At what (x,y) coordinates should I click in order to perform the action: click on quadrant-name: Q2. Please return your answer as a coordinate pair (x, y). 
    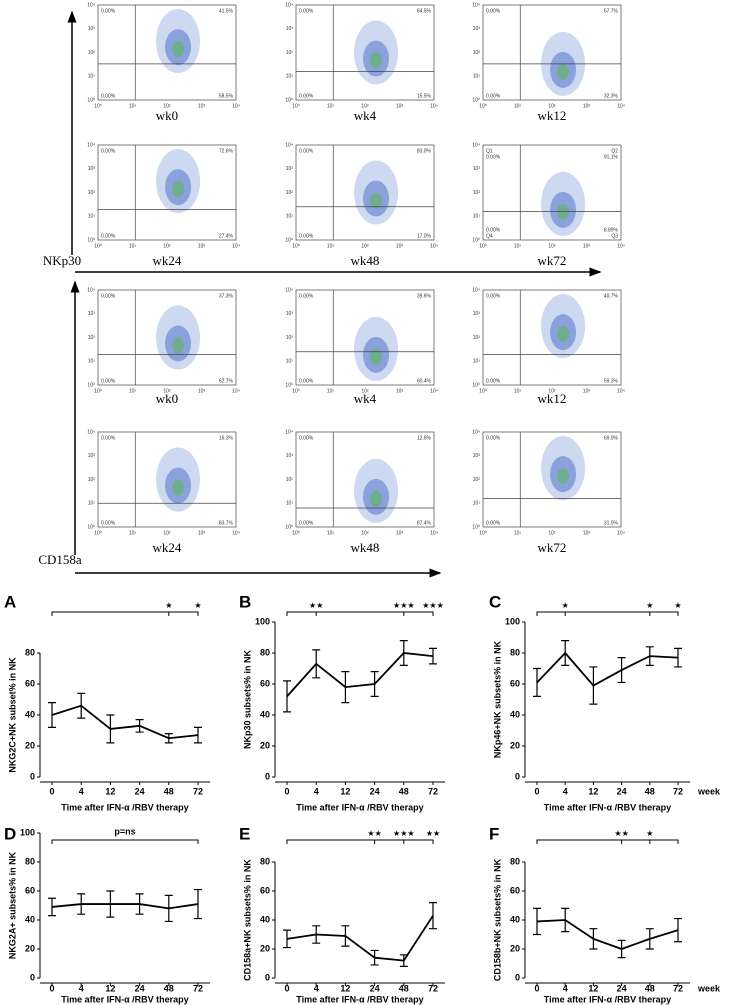
    Looking at the image, I should click on (614, 151).